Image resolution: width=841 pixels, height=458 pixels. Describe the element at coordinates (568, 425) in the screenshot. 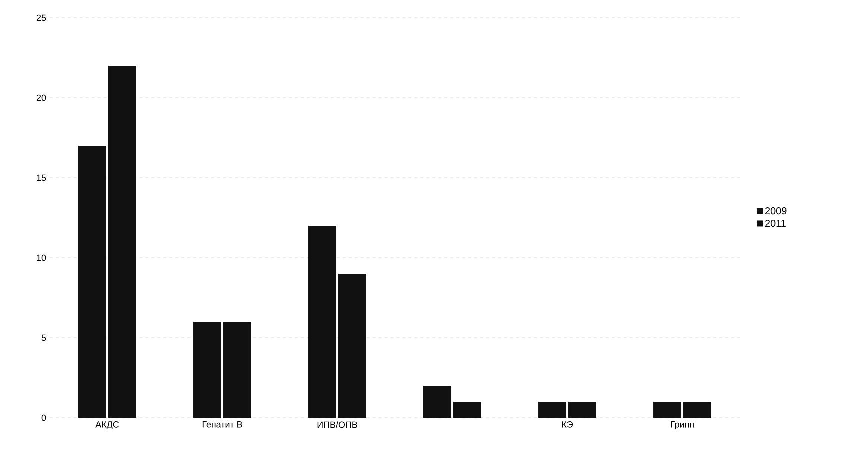

I see `x-tick-label: КЭ` at that location.